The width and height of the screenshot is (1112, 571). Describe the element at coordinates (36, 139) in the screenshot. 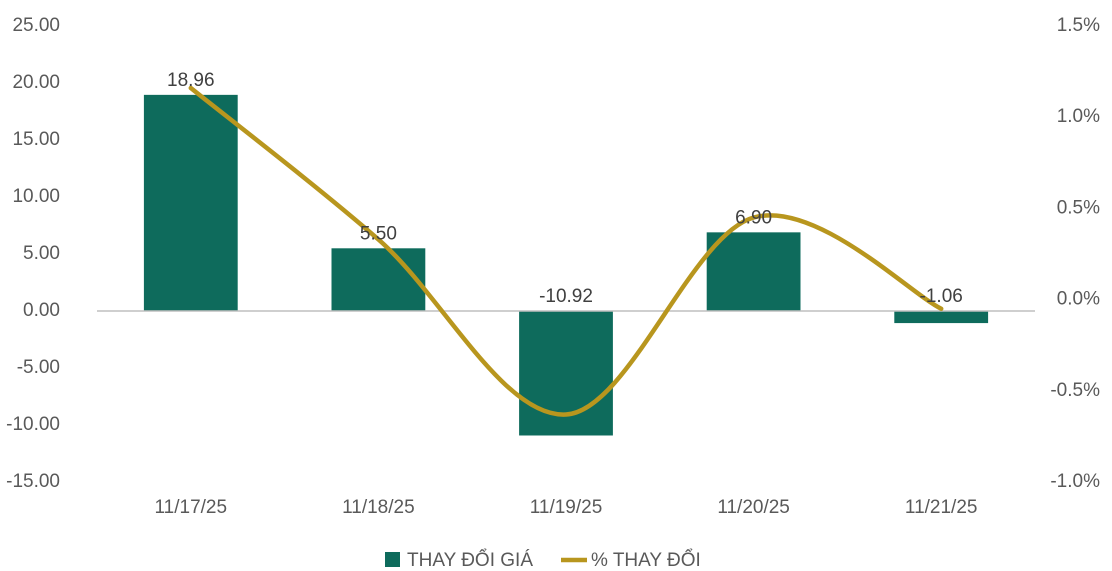

I see `y-tick-label: 15.00` at that location.